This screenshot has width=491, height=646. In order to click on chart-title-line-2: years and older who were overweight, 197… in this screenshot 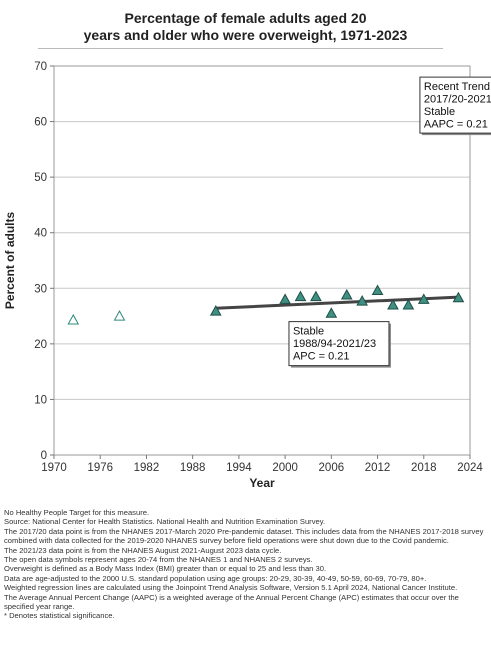, I will do `click(245, 35)`.